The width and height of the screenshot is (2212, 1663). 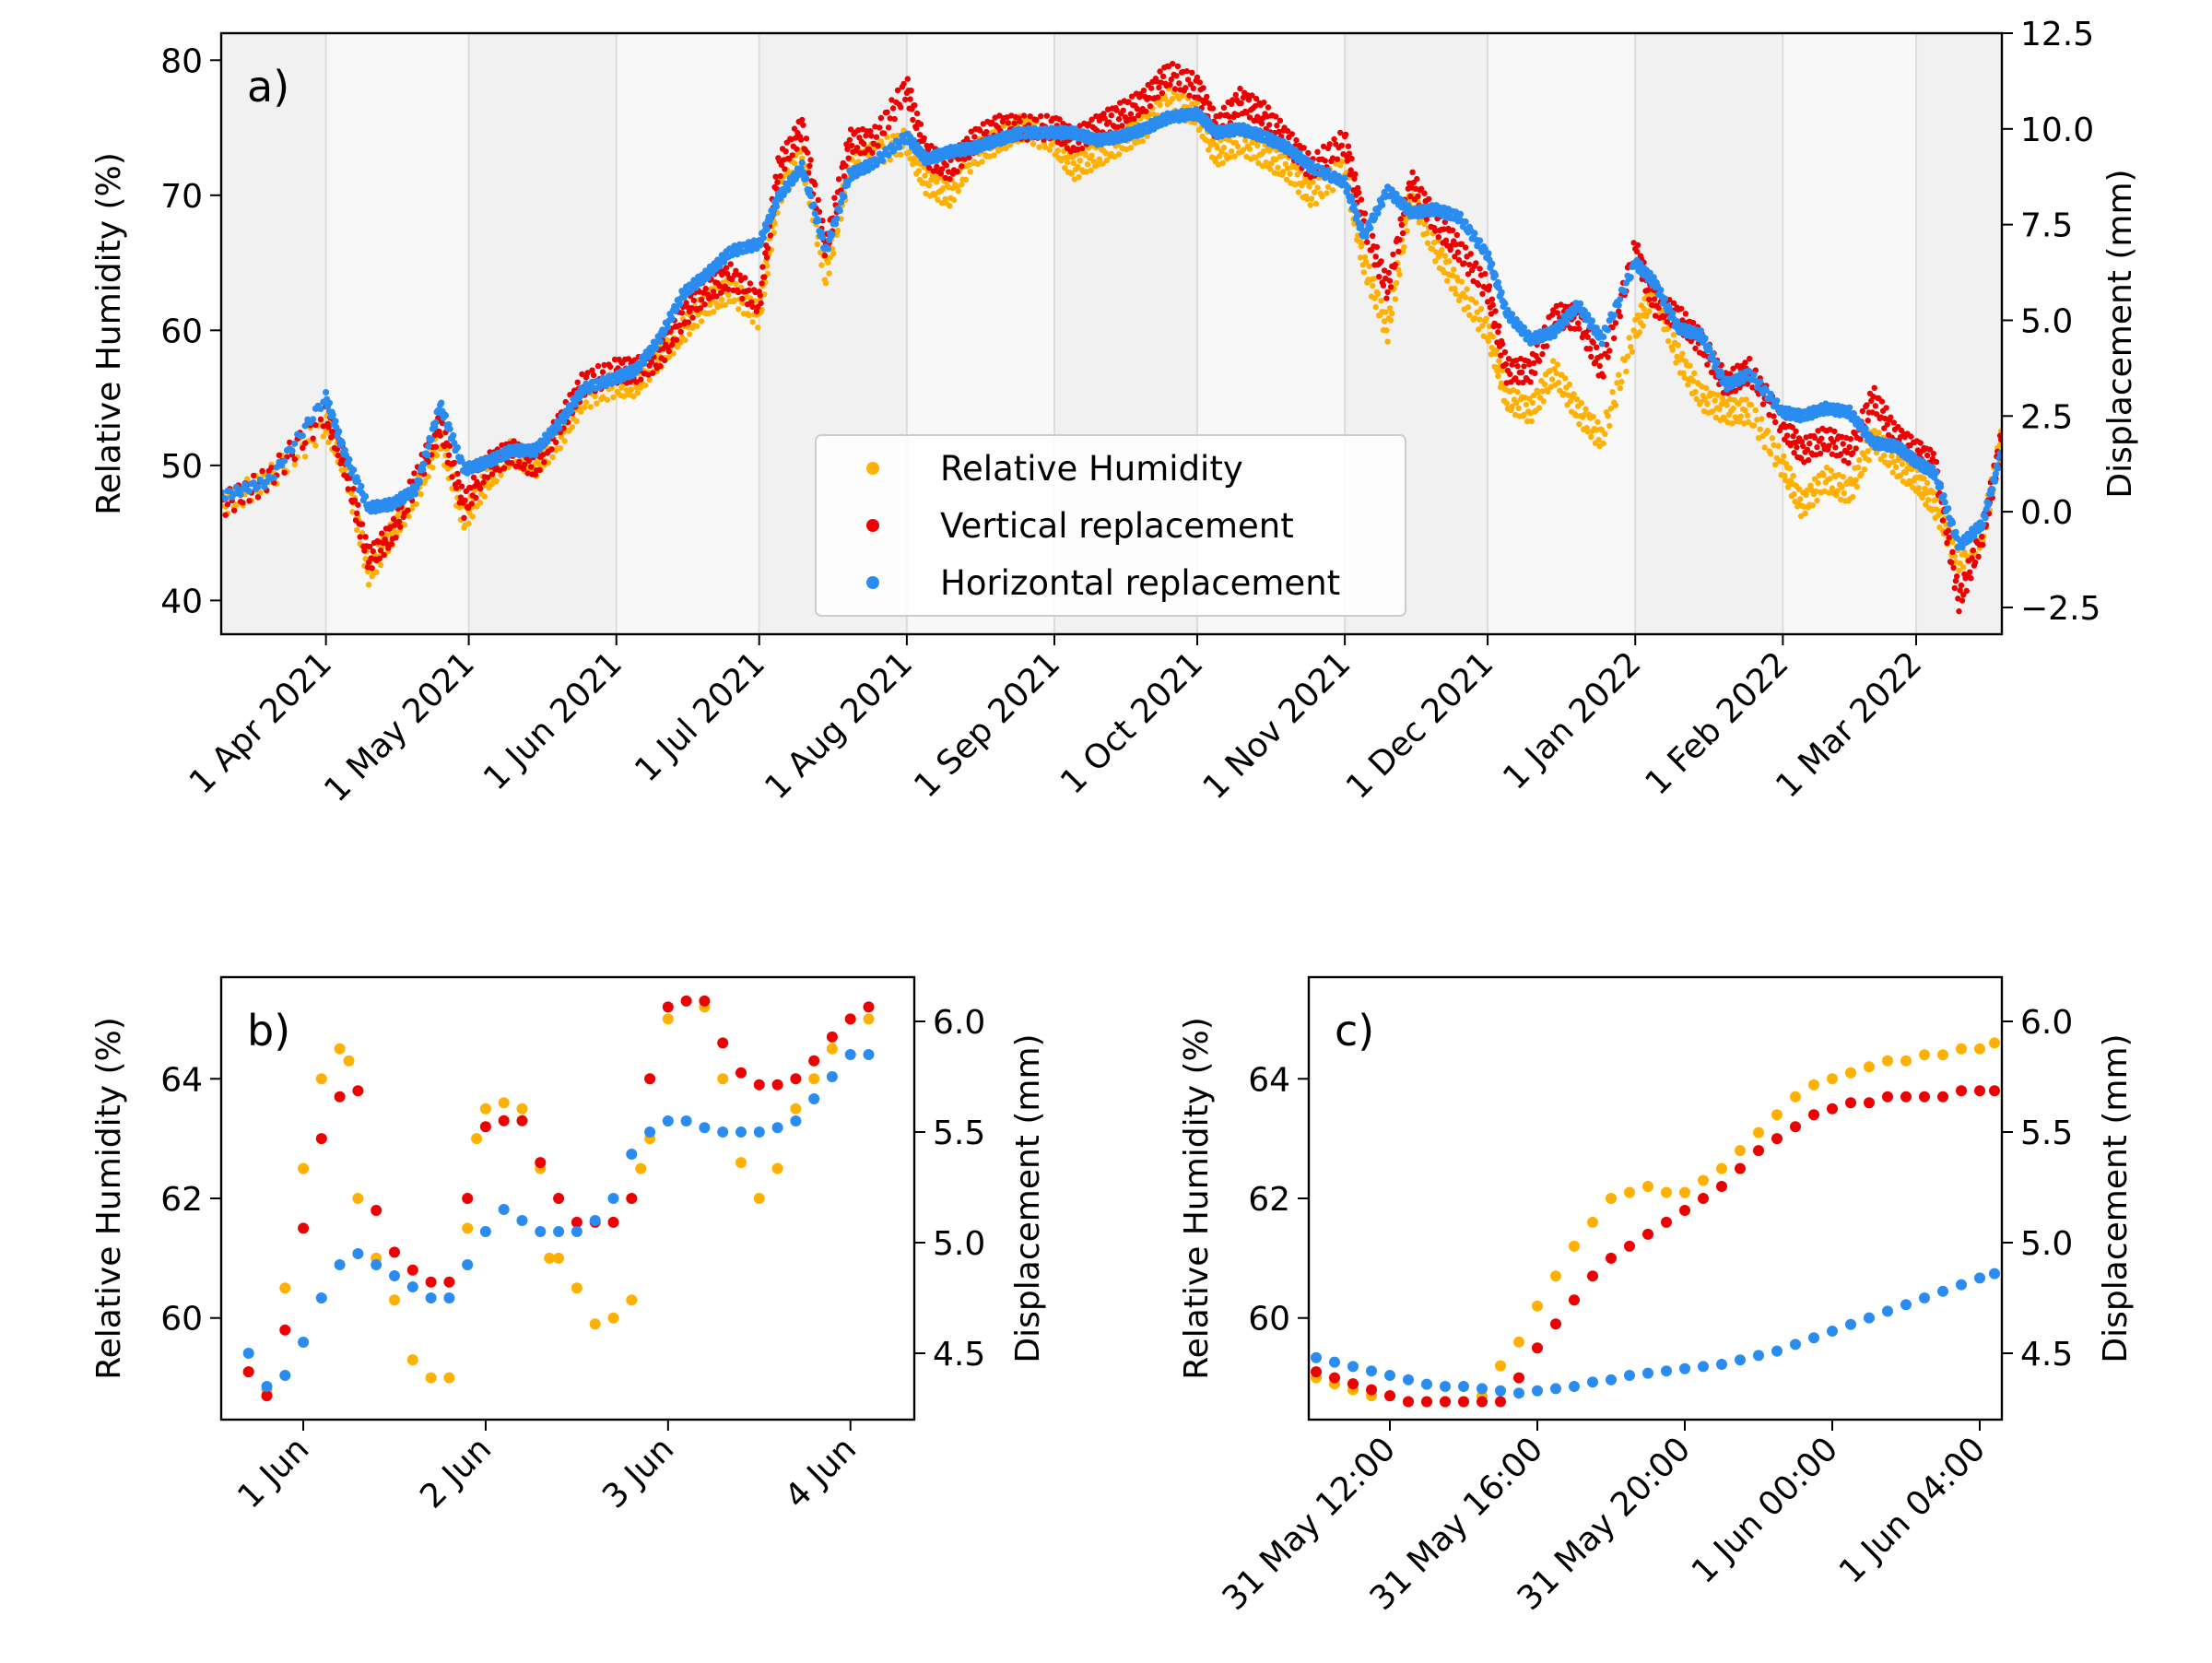 I want to click on xtick-label: 1 Apr 2021, so click(x=260, y=722).